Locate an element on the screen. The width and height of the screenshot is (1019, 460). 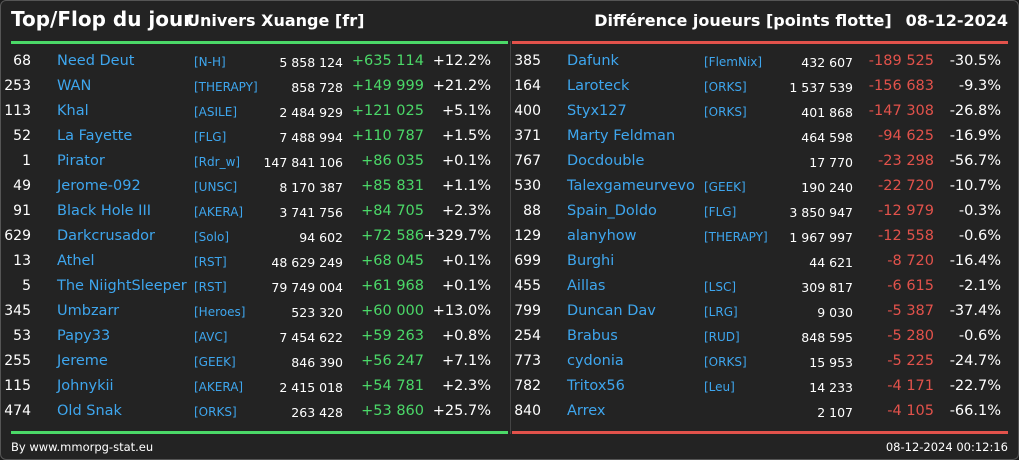
alliance-tag-link: [AVC] is located at coordinates (211, 337).